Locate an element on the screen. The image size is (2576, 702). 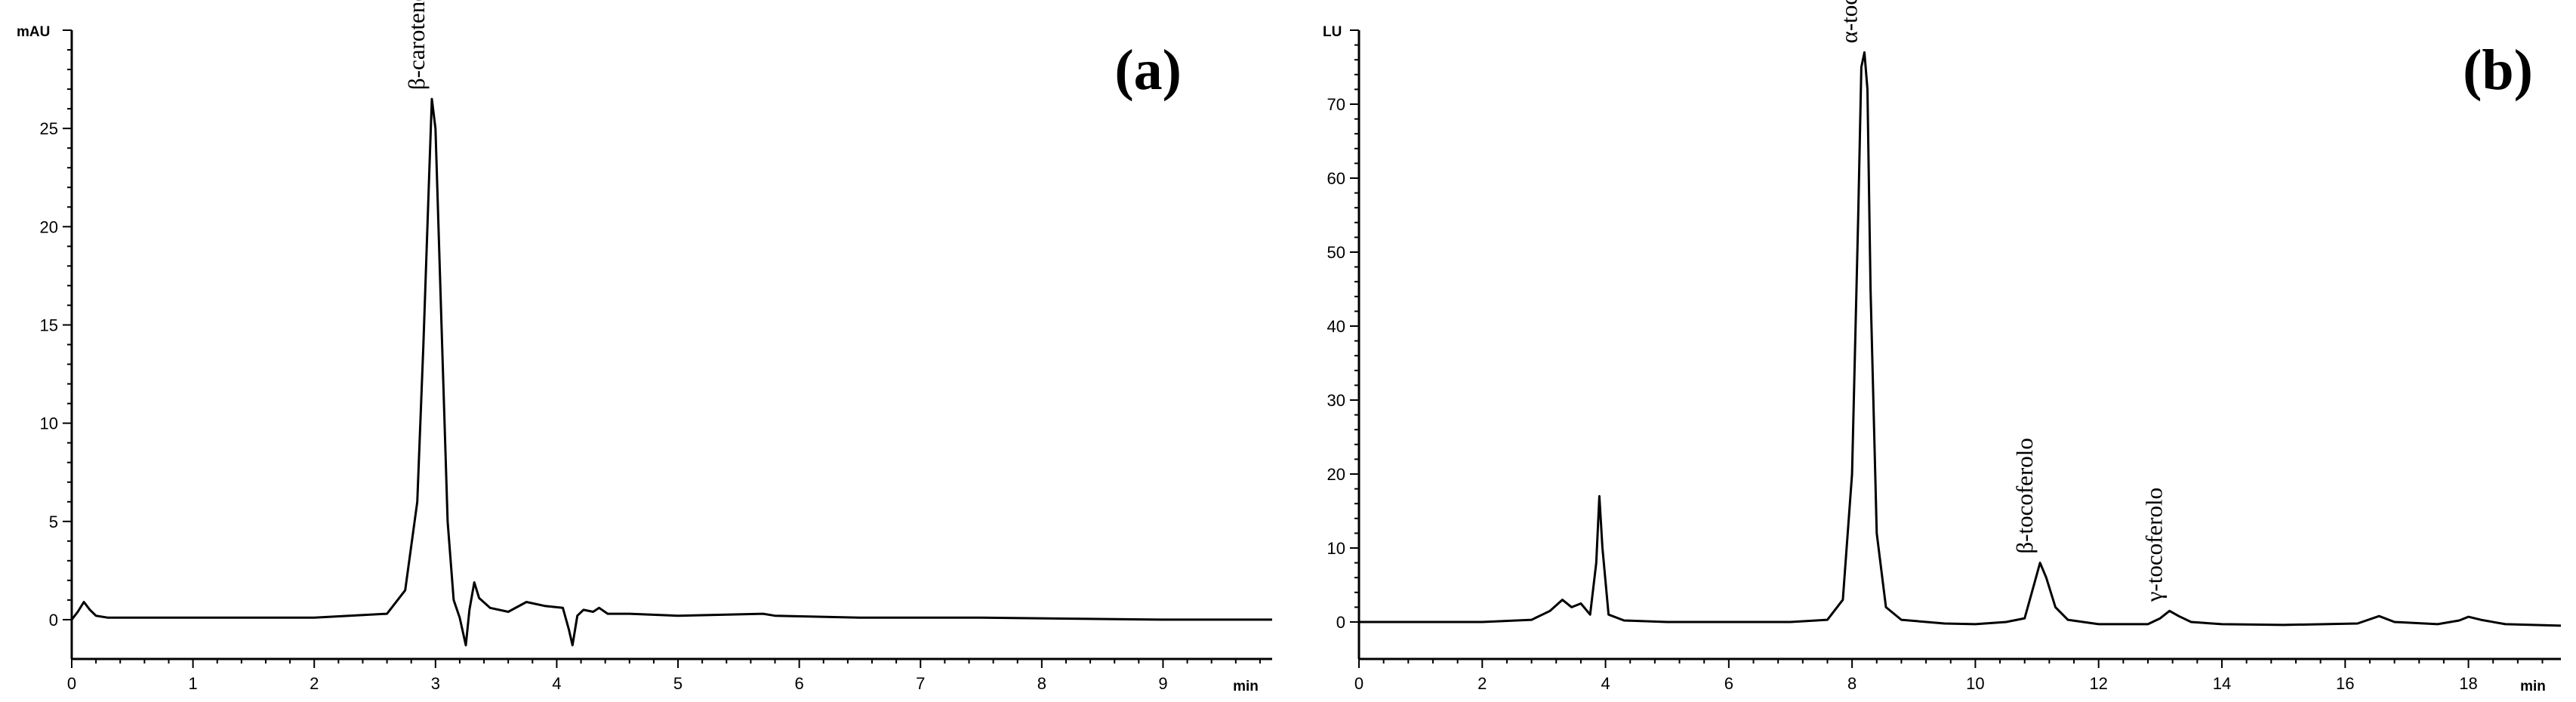
x-tick-label: 3 is located at coordinates (435, 683).